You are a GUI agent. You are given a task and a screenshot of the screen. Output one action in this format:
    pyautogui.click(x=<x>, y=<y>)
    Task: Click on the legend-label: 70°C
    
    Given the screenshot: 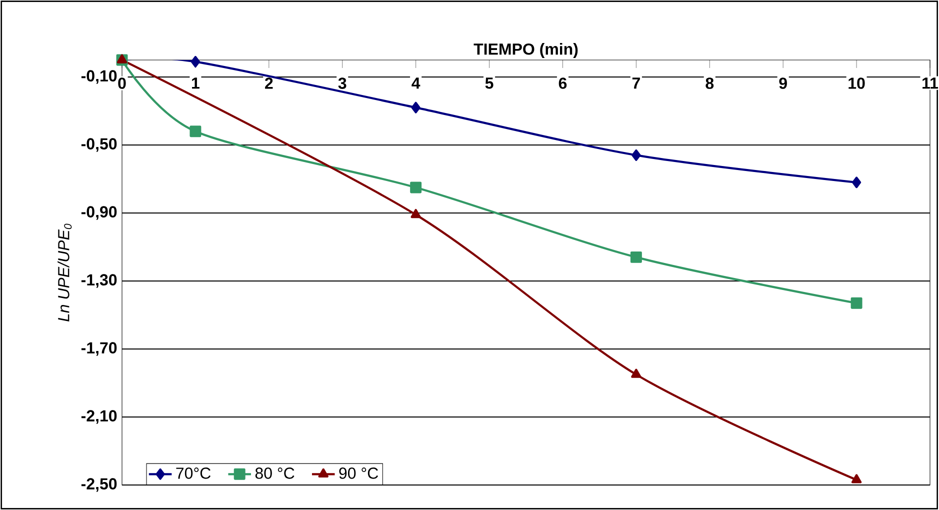 What is the action you would take?
    pyautogui.click(x=193, y=473)
    